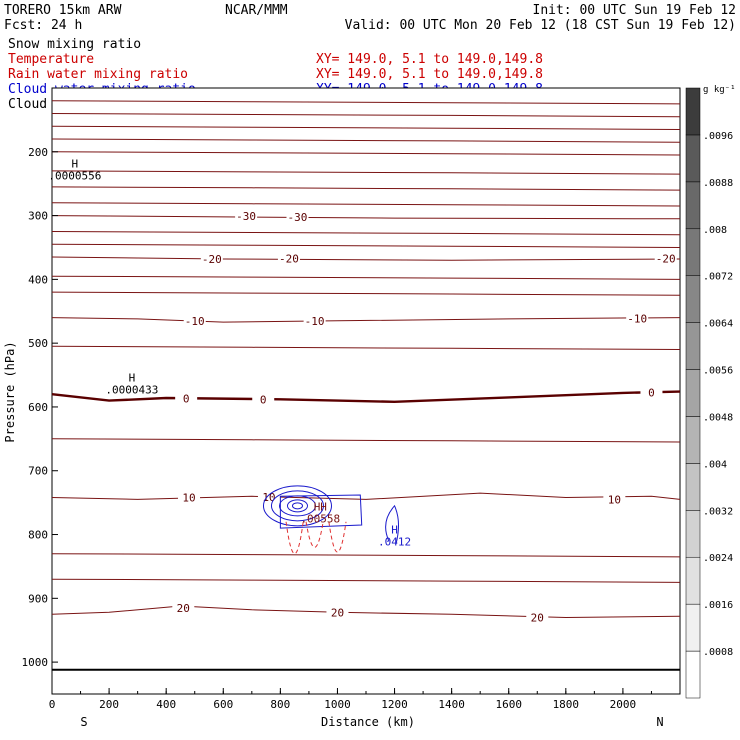  Describe the element at coordinates (223, 704) in the screenshot. I see `x-tick-label: 600` at that location.